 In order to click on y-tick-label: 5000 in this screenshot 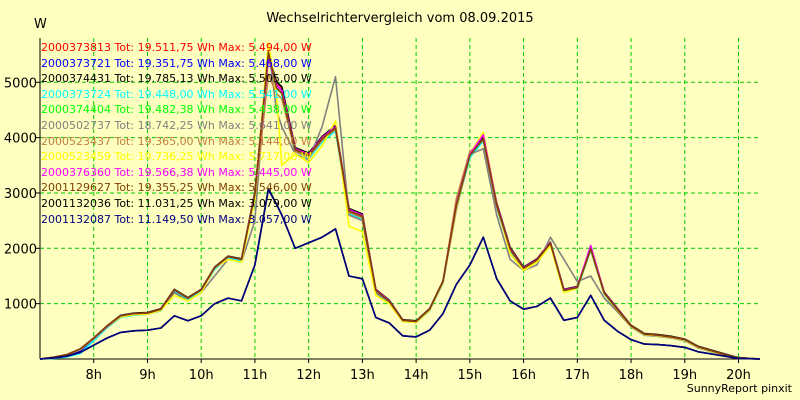, I will do `click(20, 83)`.